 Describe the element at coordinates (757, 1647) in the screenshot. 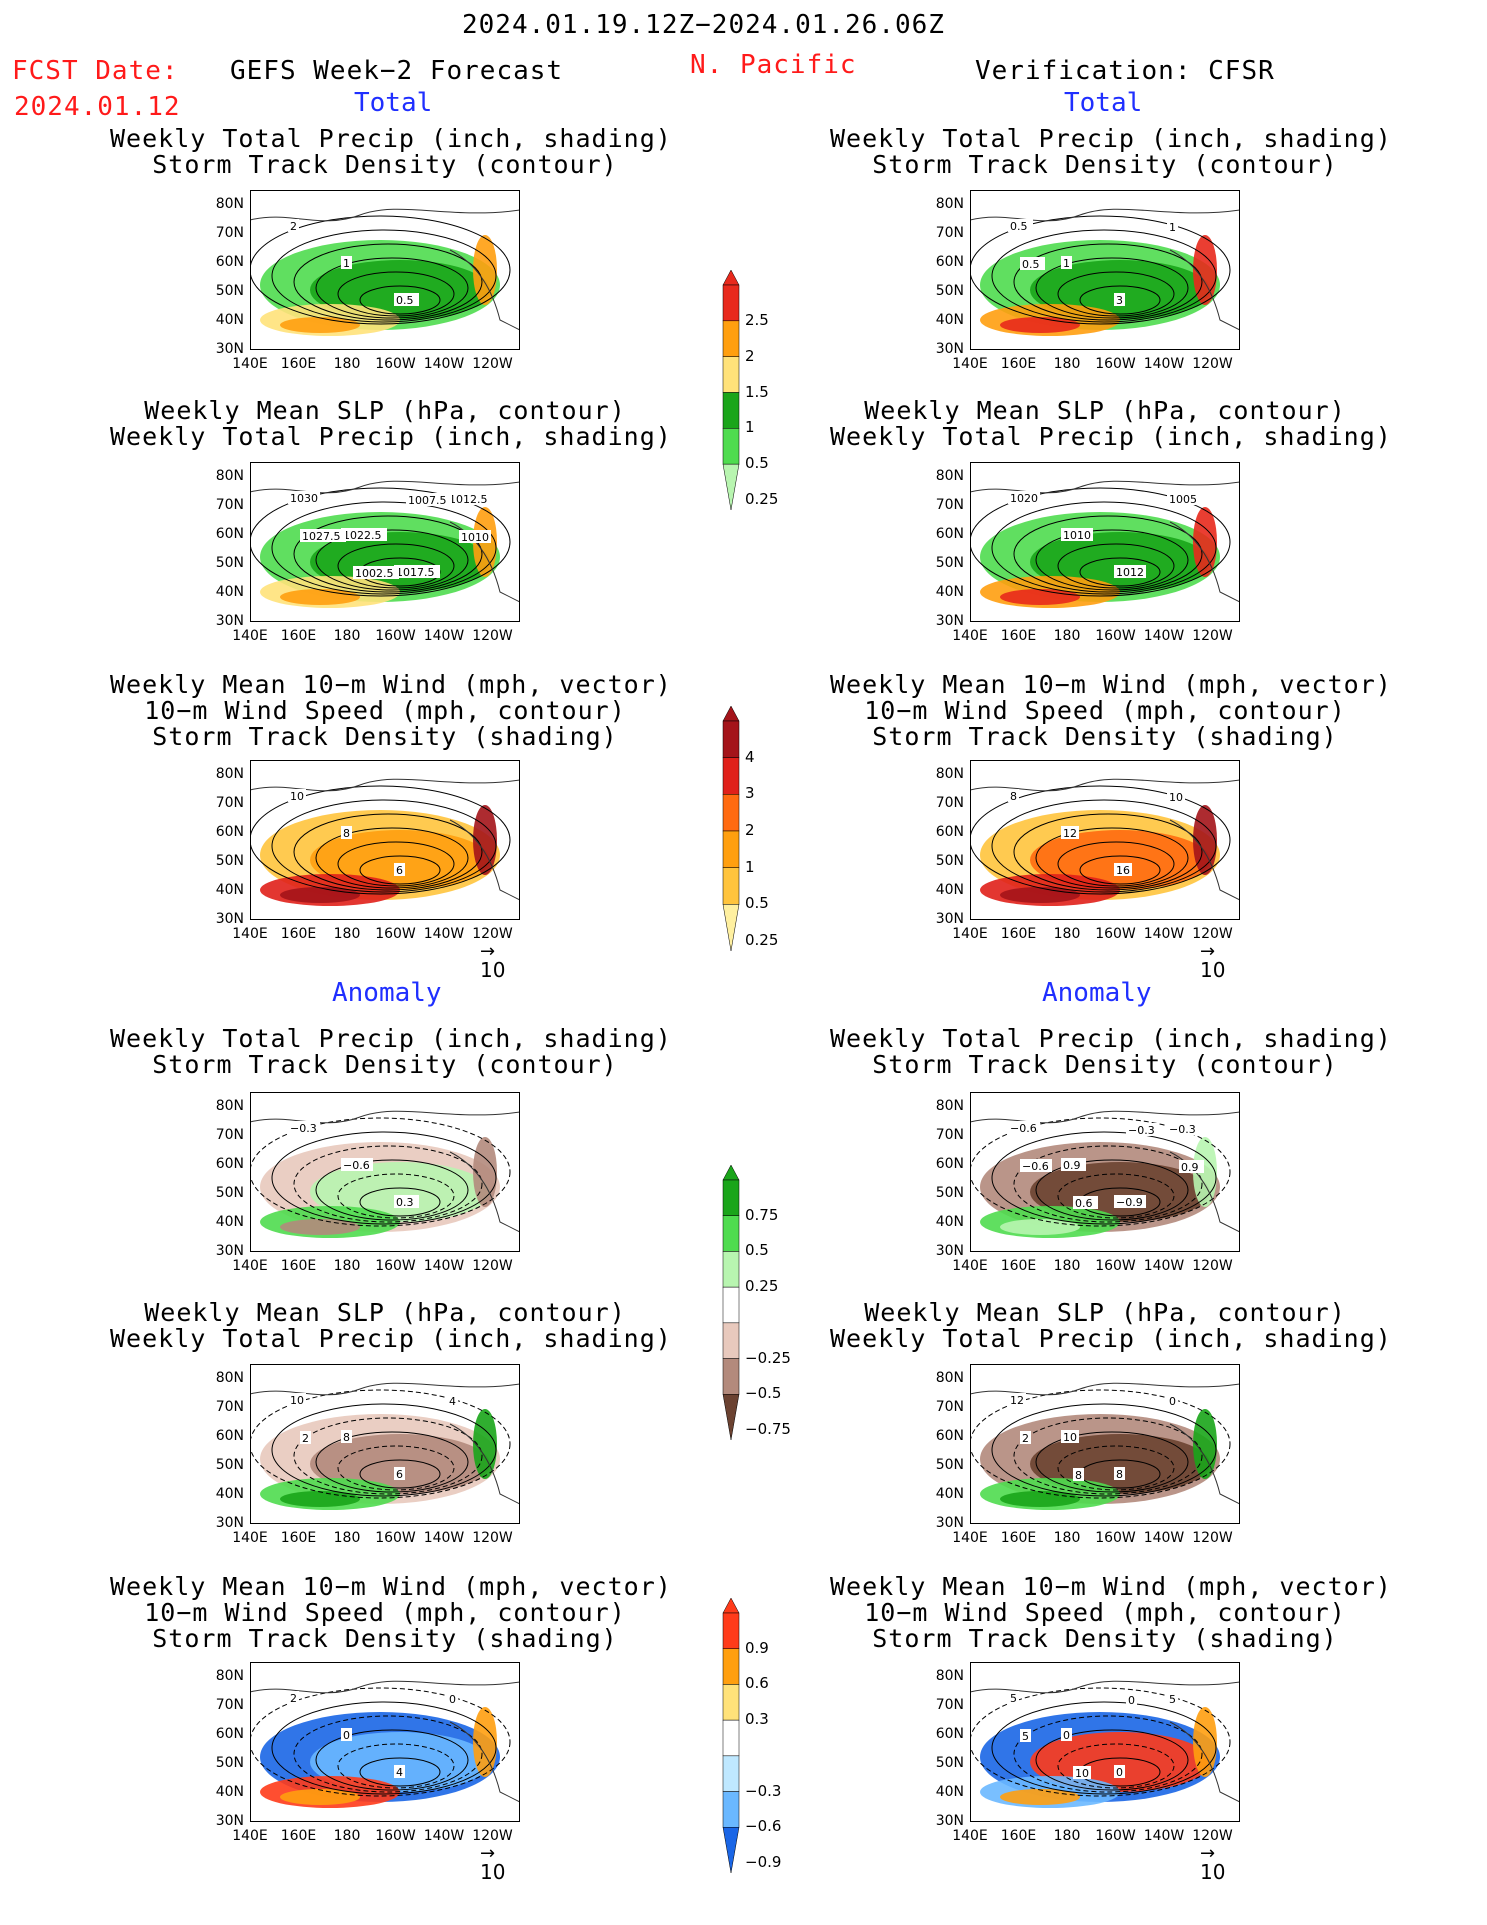

I see `colorbar-label: 0.9` at that location.